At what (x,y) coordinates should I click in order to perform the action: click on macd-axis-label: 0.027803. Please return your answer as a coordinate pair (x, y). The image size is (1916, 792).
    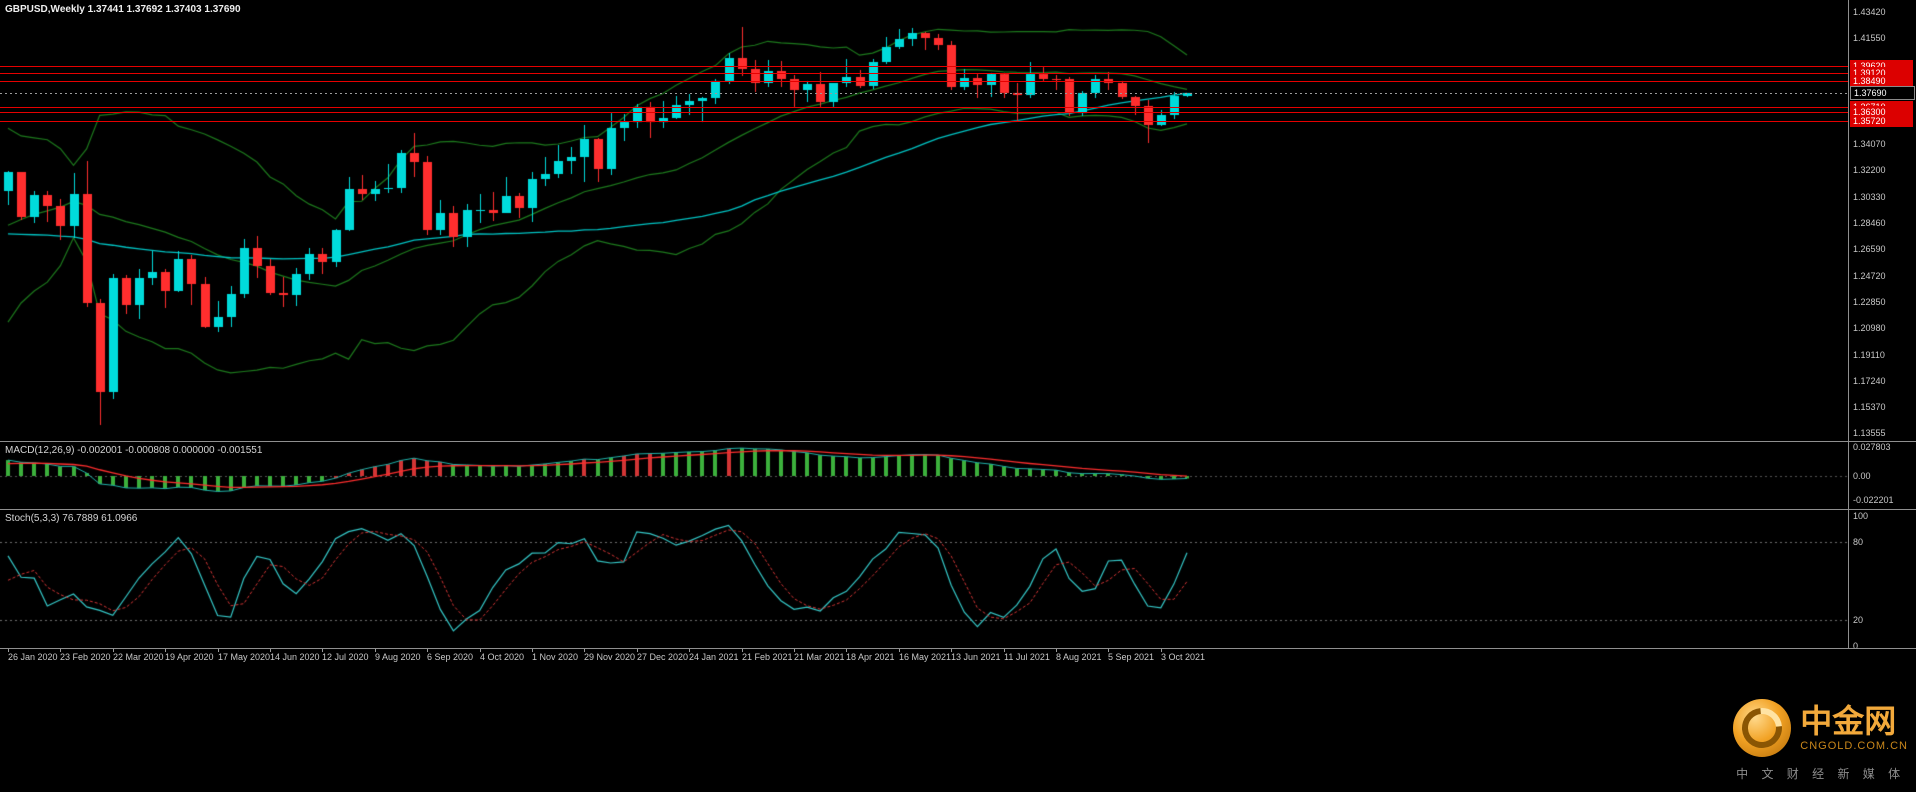
    Looking at the image, I should click on (1872, 447).